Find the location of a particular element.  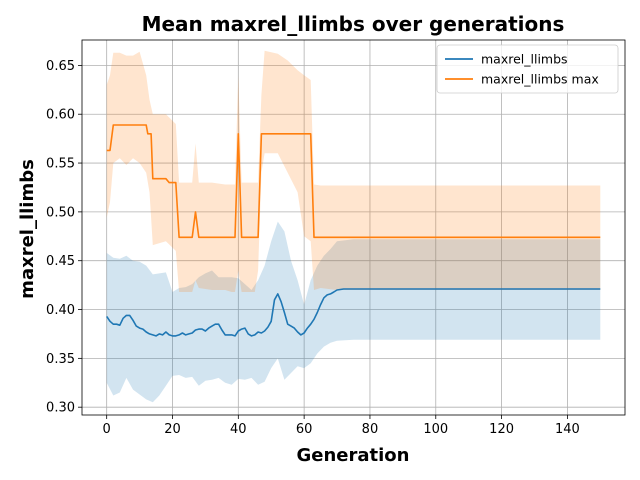

y-tick-label: 0.60 is located at coordinates (60, 115).